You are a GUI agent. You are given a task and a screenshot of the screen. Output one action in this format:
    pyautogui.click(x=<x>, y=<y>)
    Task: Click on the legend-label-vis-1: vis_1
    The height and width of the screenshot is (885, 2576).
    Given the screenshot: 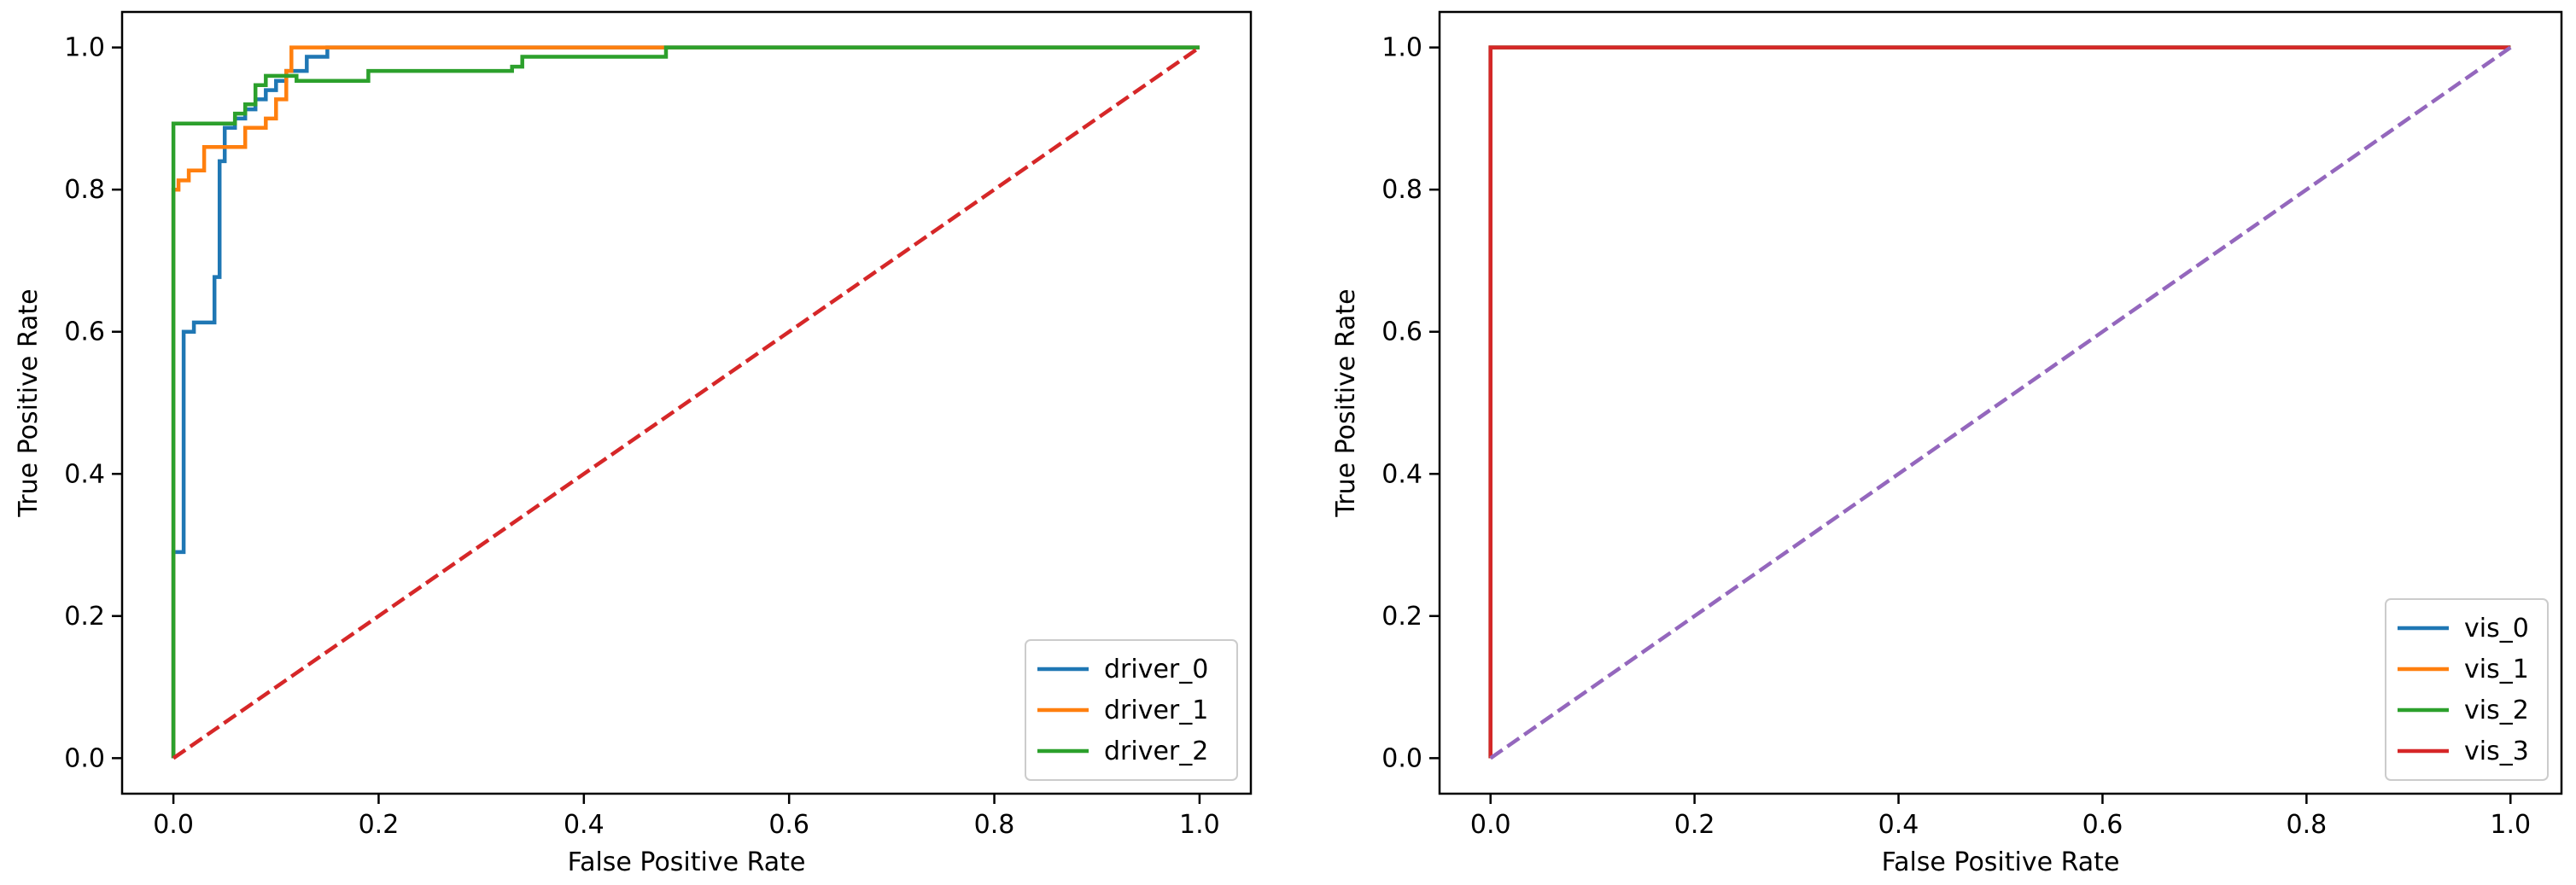 What is the action you would take?
    pyautogui.click(x=2496, y=669)
    